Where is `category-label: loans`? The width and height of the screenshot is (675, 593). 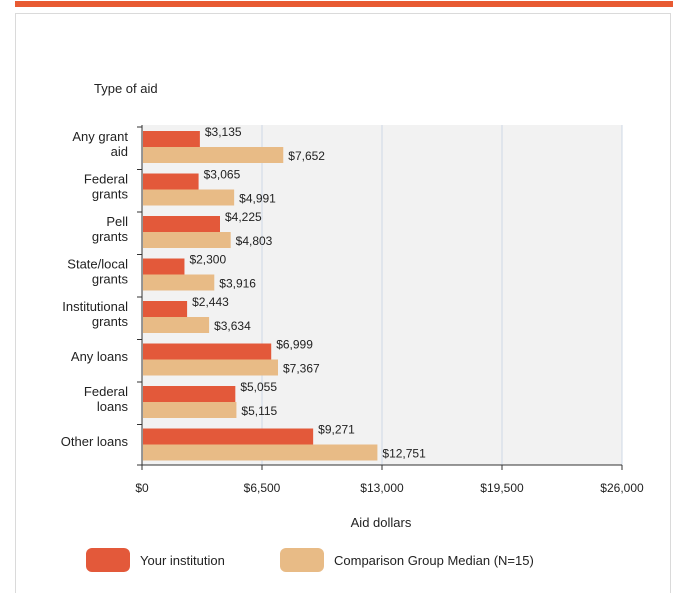
category-label: loans is located at coordinates (113, 406).